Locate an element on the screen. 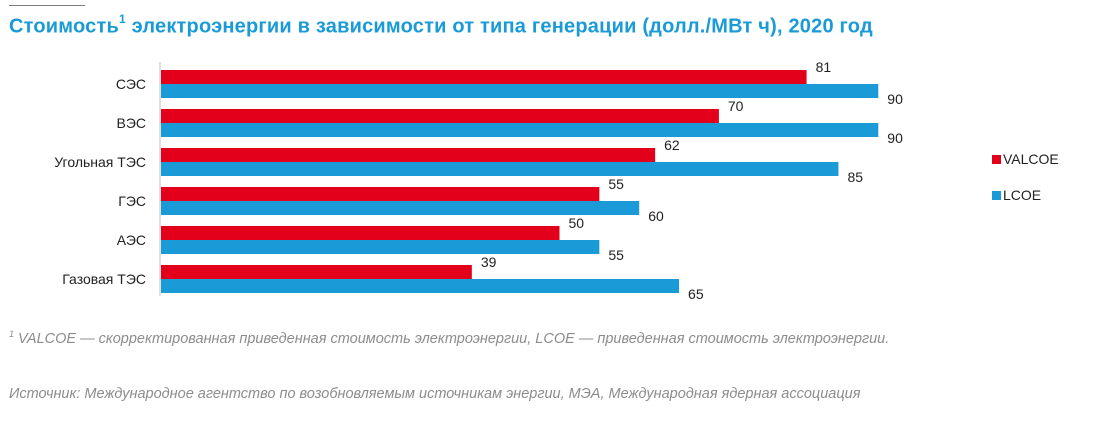  legend-label-lcoe: LCOE is located at coordinates (1022, 195).